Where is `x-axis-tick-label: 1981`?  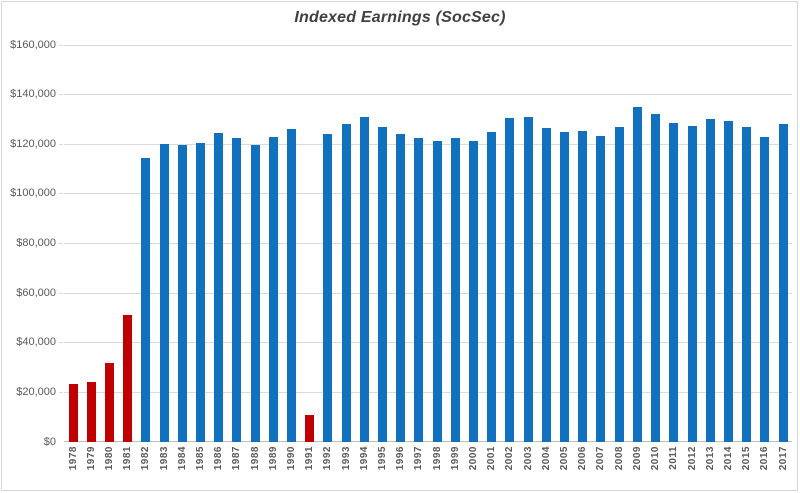
x-axis-tick-label: 1981 is located at coordinates (128, 458).